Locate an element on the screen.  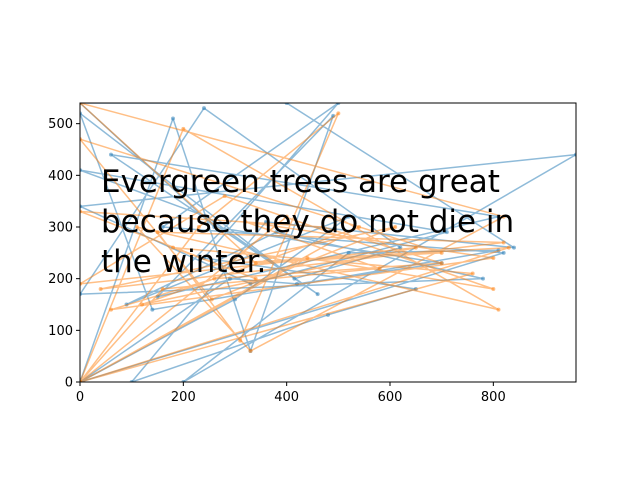
y-tick-label: 400 is located at coordinates (60, 176).